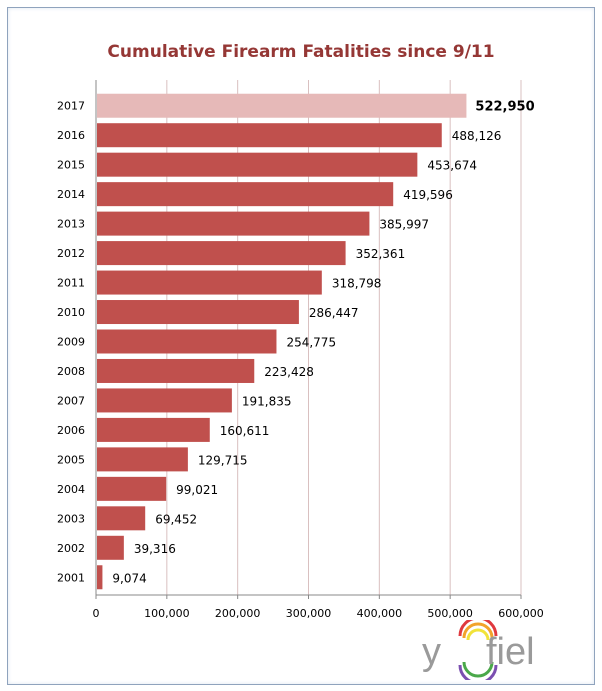 This screenshot has width=602, height=691. I want to click on yofiel-logo: y o fiel, so click(478, 650).